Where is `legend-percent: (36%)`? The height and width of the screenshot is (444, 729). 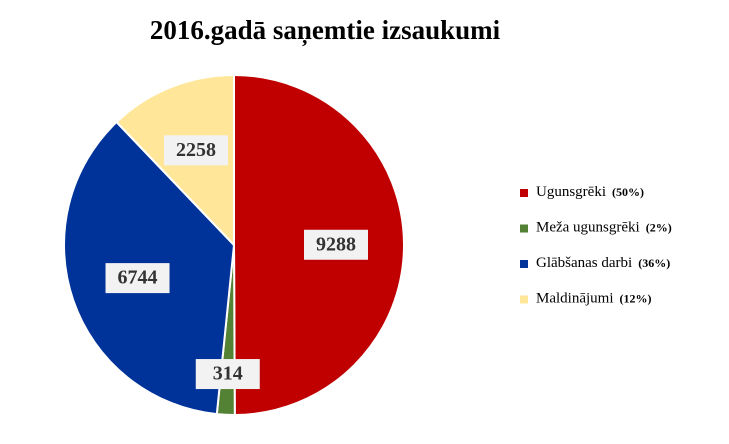 legend-percent: (36%) is located at coordinates (654, 263).